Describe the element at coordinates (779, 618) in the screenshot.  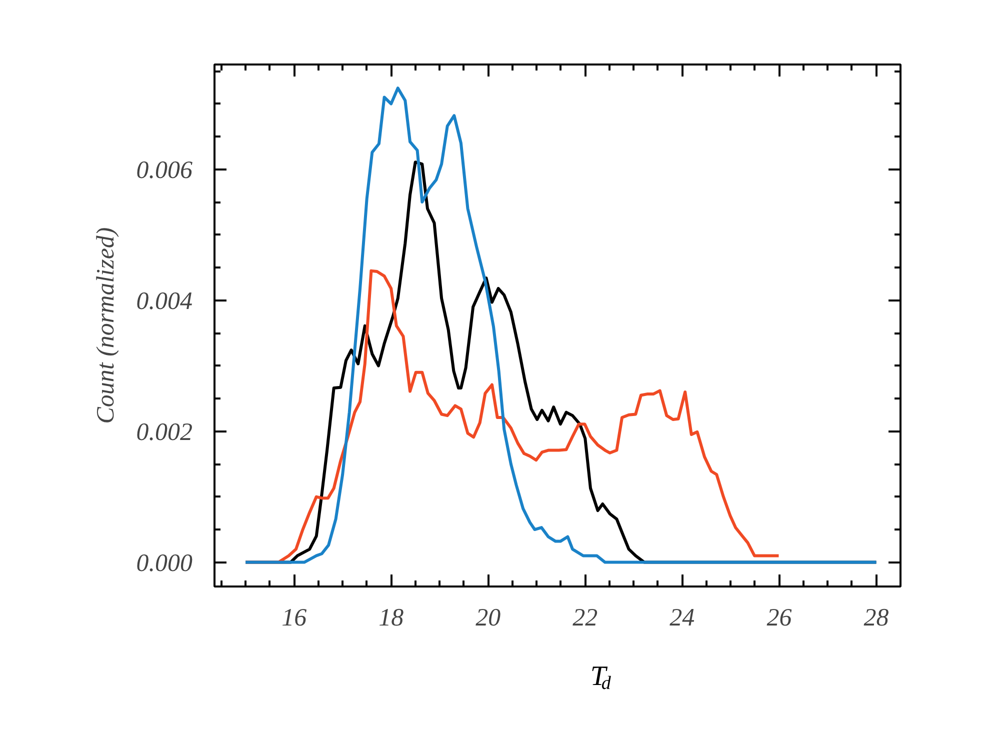
I see `x-tick-label: 26` at that location.